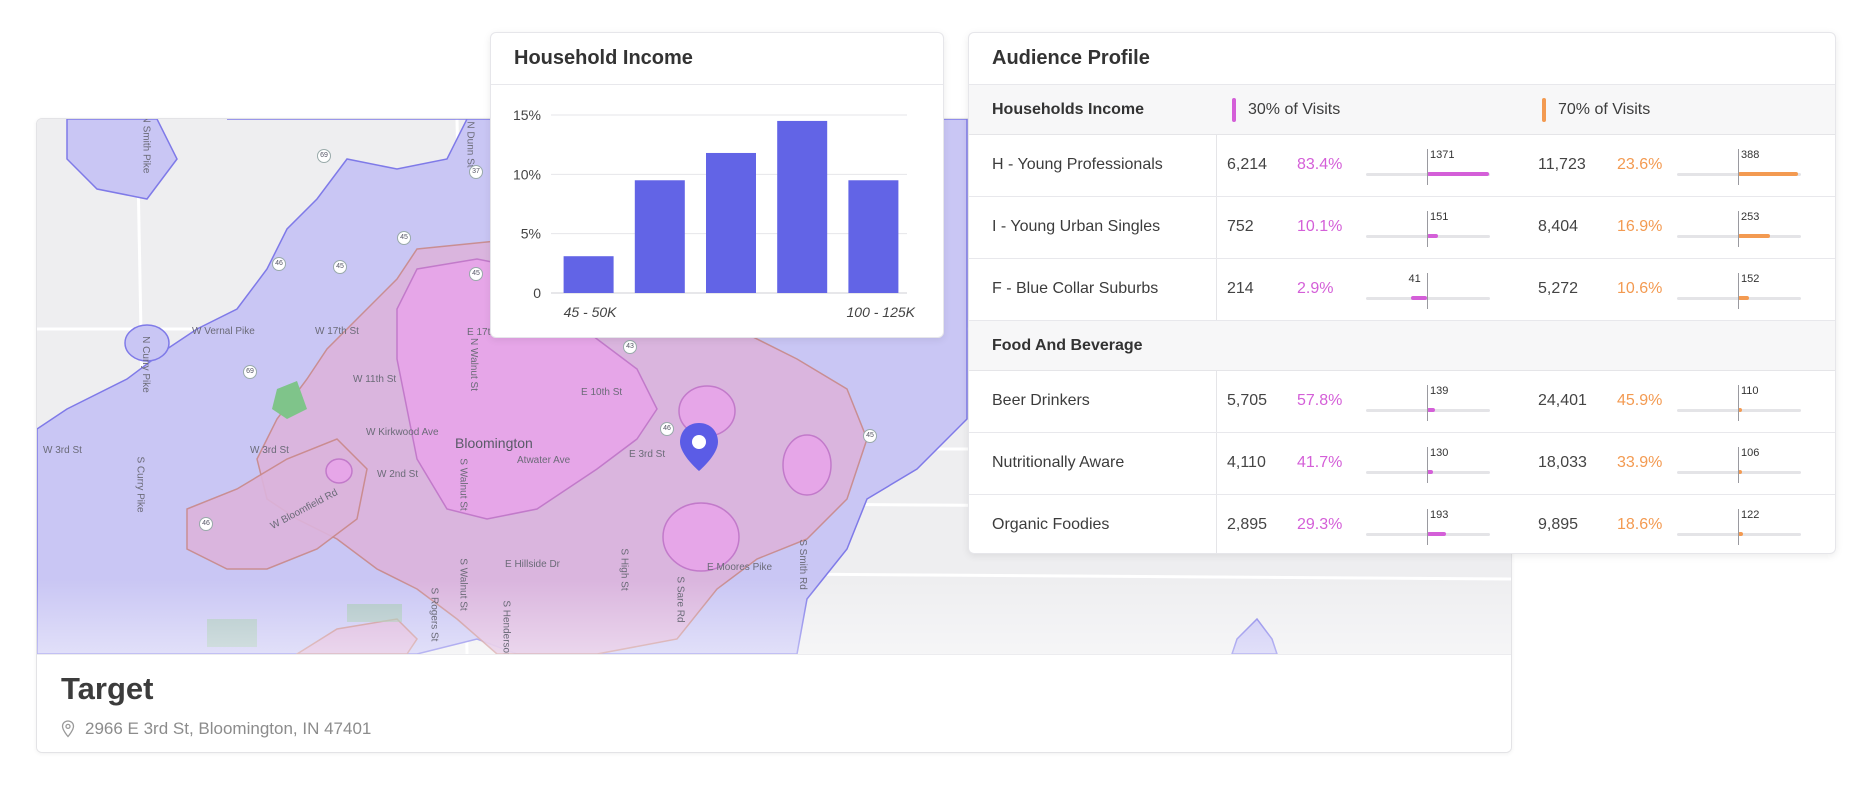 The height and width of the screenshot is (793, 1872). Describe the element at coordinates (647, 454) in the screenshot. I see `map-street-label: E 3rd St` at that location.